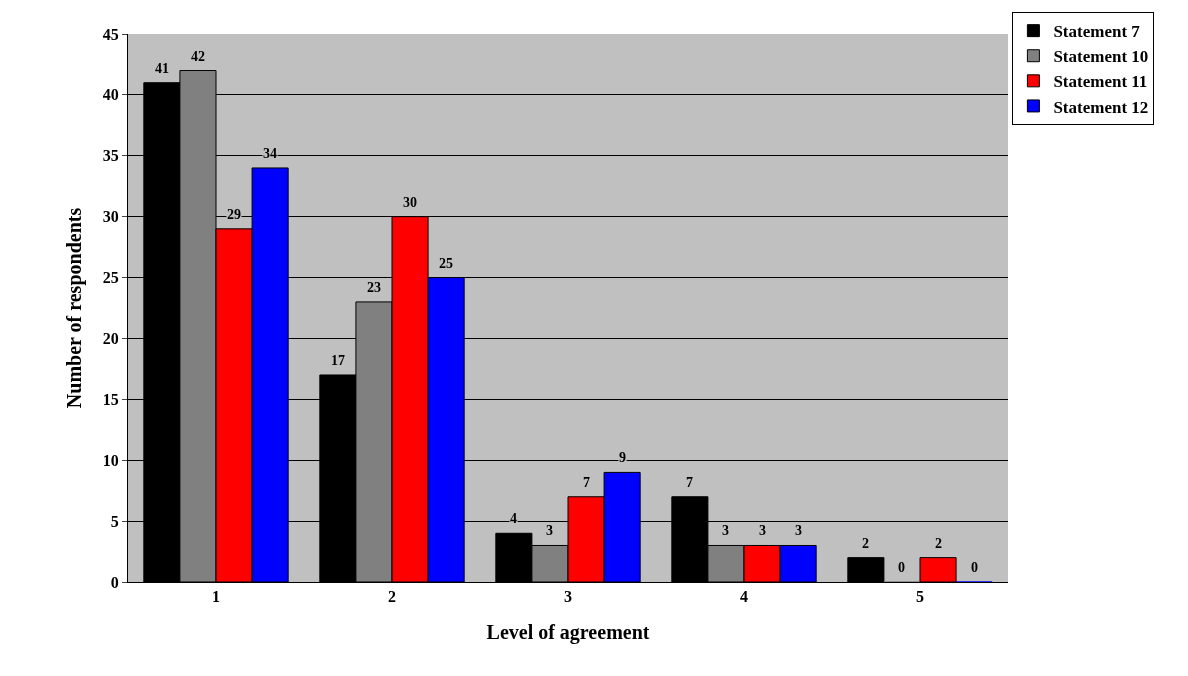 The width and height of the screenshot is (1188, 676). Describe the element at coordinates (1097, 32) in the screenshot. I see `legend-label: Statement 7` at that location.